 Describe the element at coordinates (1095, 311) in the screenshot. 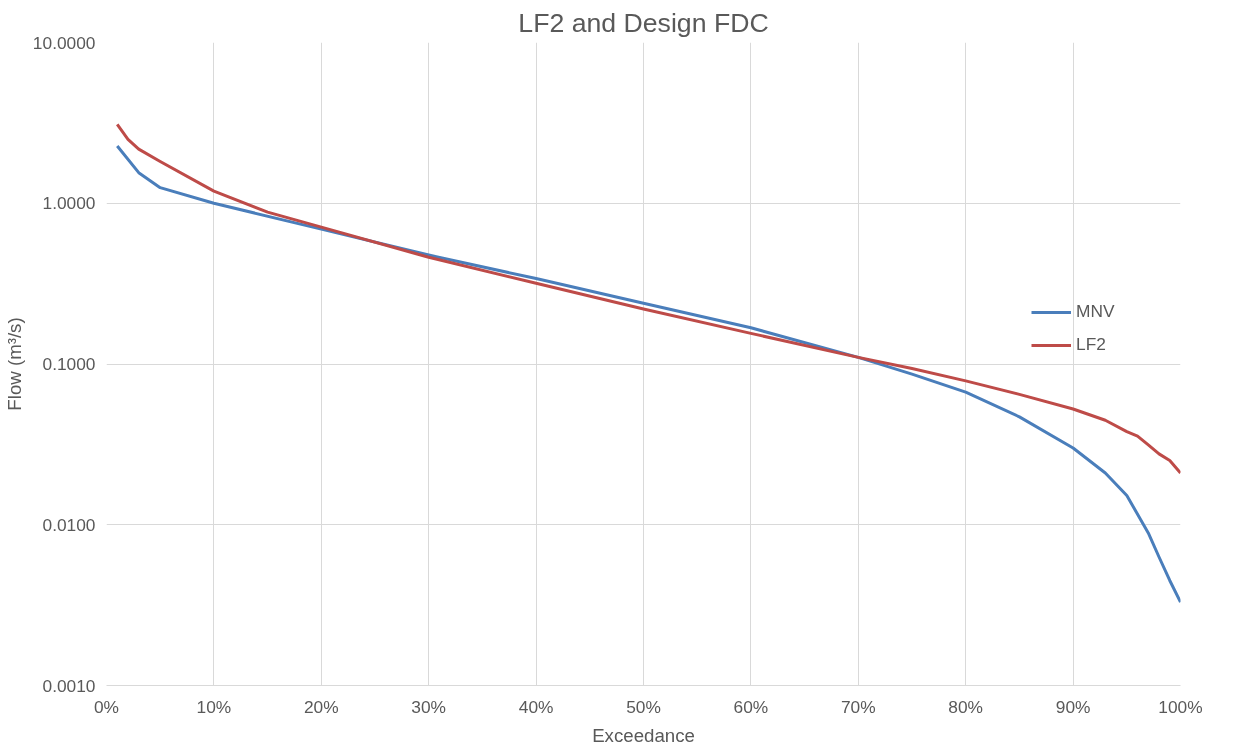

I see `legend-label: MNV` at that location.